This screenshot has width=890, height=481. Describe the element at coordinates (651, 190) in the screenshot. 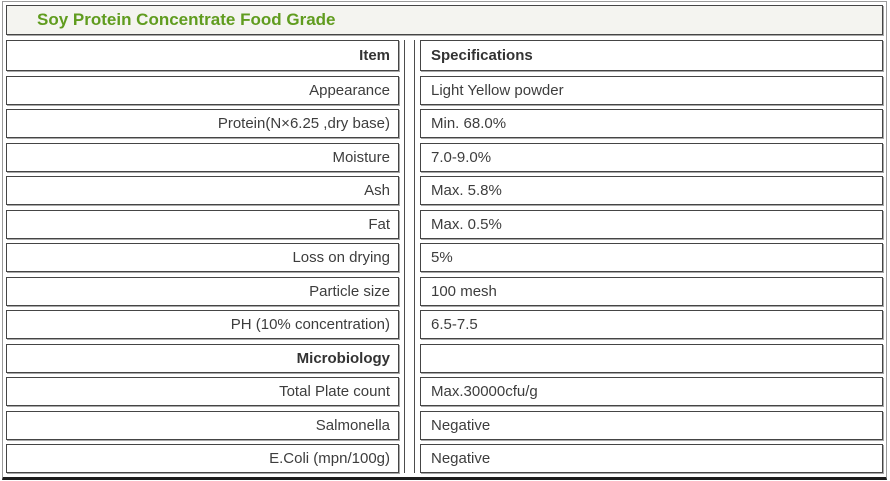

I see `spec-cell-ash: Max. 5.8%` at that location.